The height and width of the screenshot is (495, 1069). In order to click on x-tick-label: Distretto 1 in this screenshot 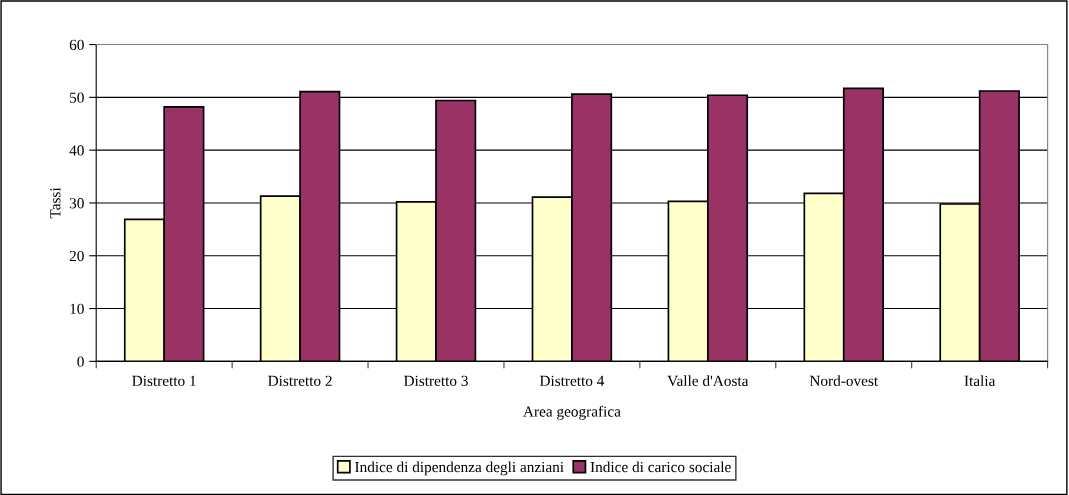, I will do `click(164, 380)`.